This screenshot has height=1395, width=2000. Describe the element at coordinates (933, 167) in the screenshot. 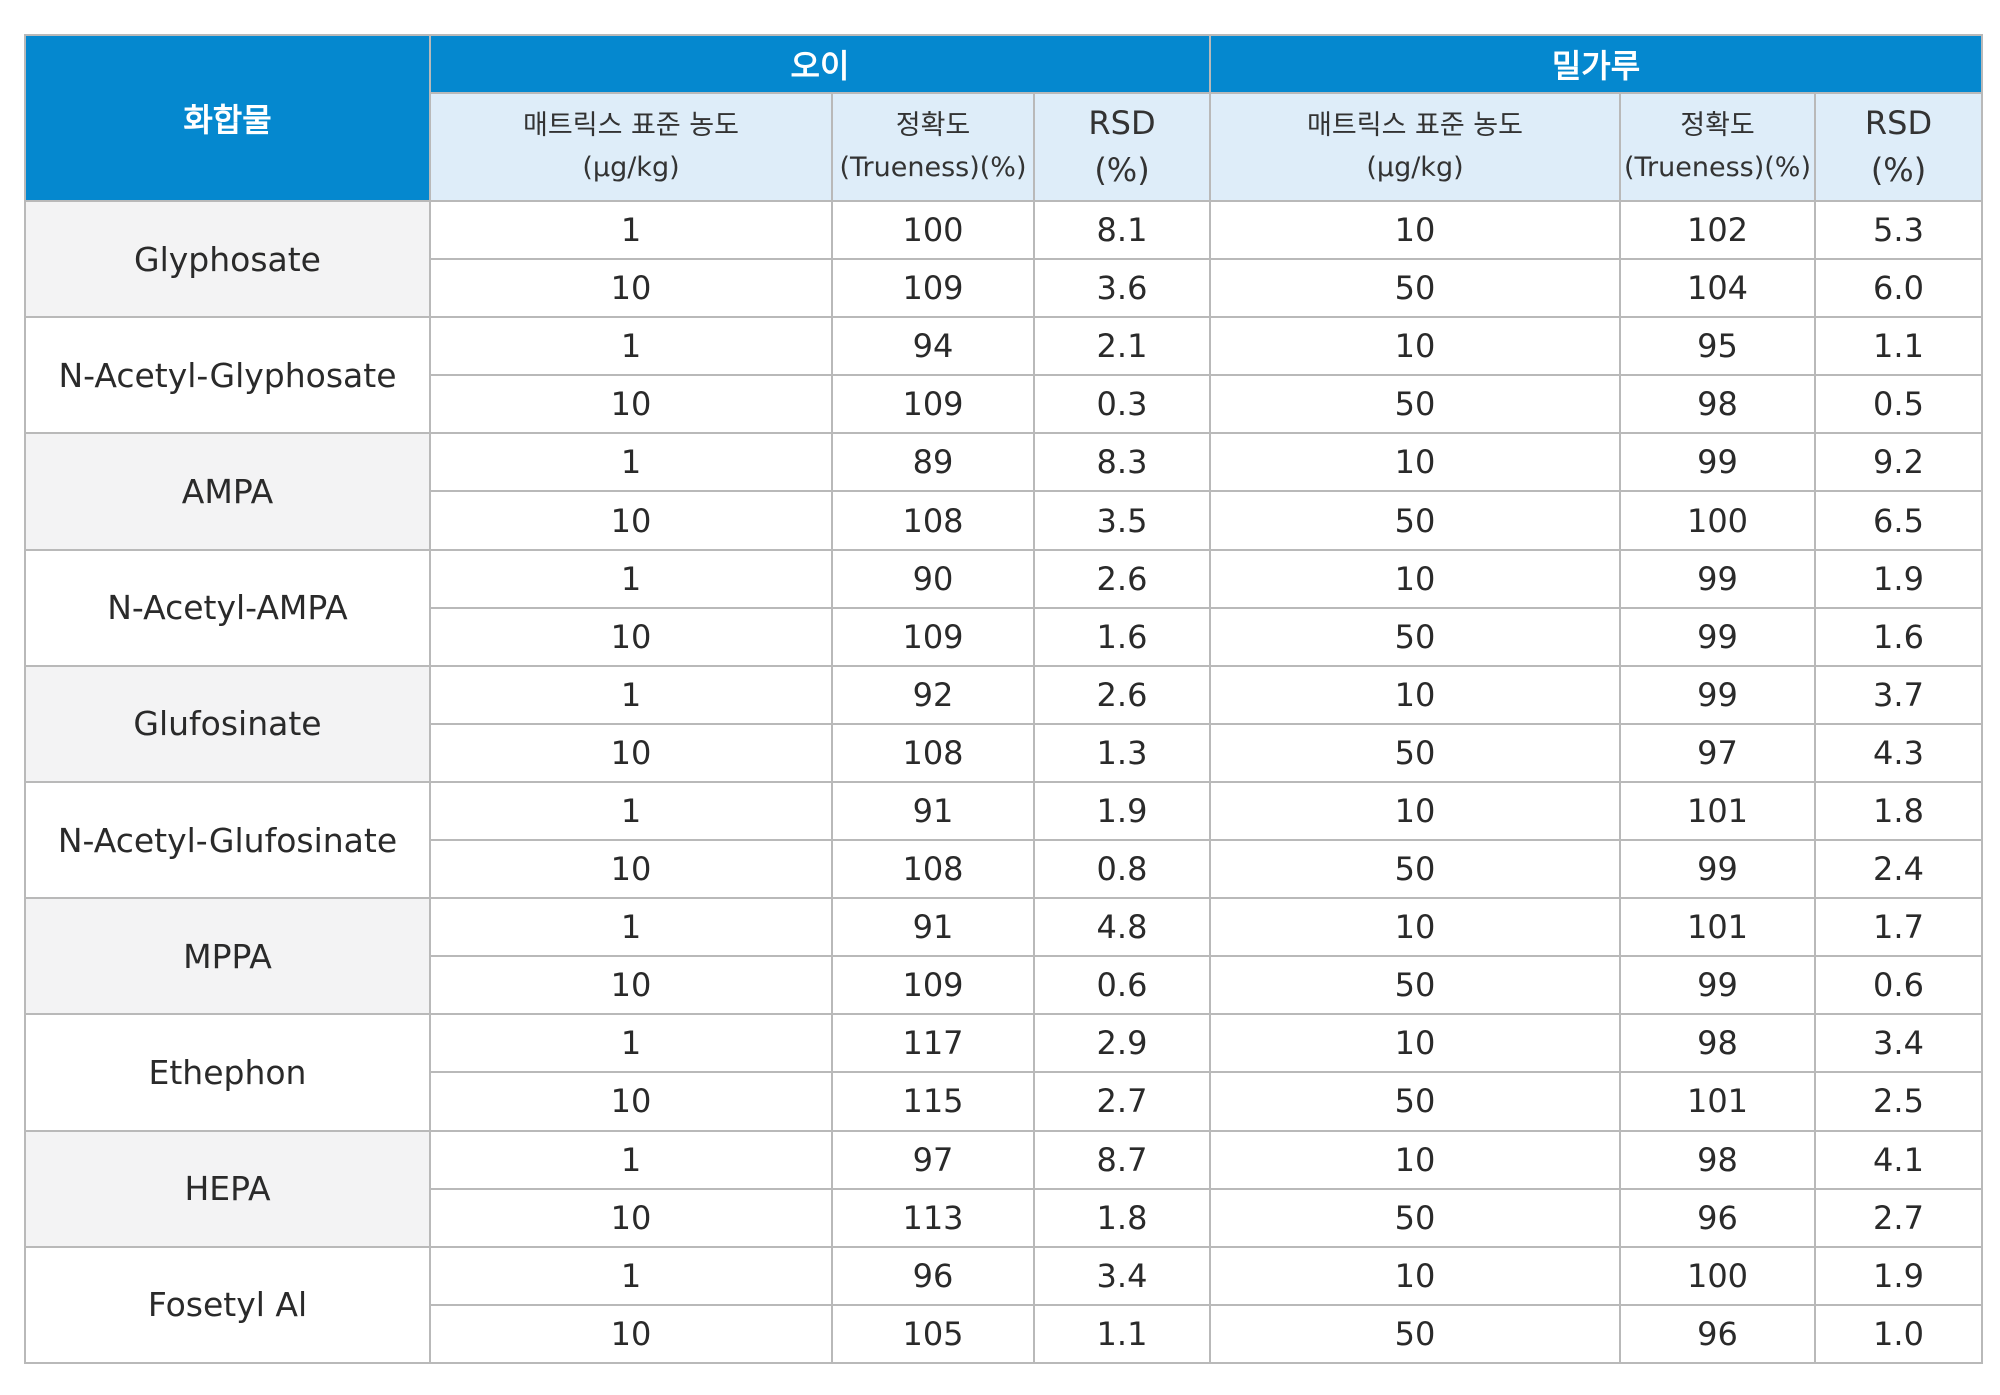

I see `trueness-header-unit: (Trueness)(%)` at that location.